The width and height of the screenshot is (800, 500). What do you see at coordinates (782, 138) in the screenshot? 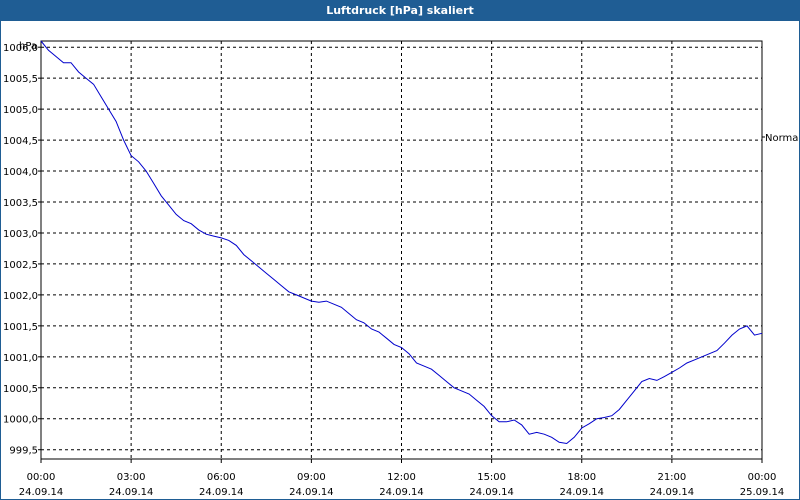
I see `normal-reference-label: Normal` at bounding box center [782, 138].